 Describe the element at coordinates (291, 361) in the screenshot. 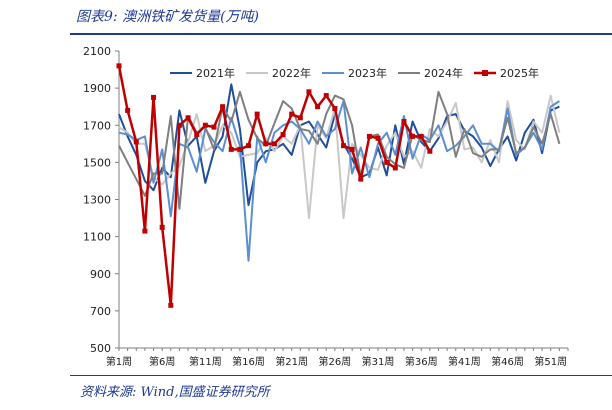

I see `x-tick-label: 第21周` at that location.